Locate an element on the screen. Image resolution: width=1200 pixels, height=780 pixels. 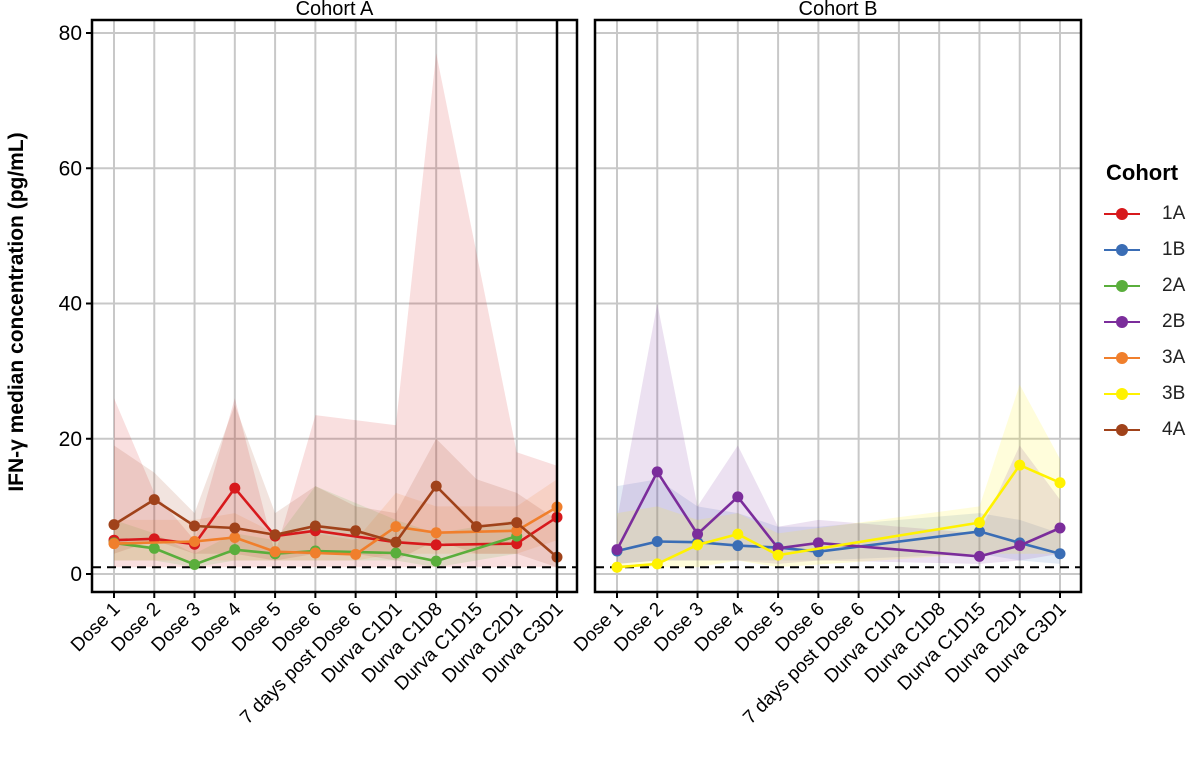
y-tick-label: 20 is located at coordinates (70, 439).